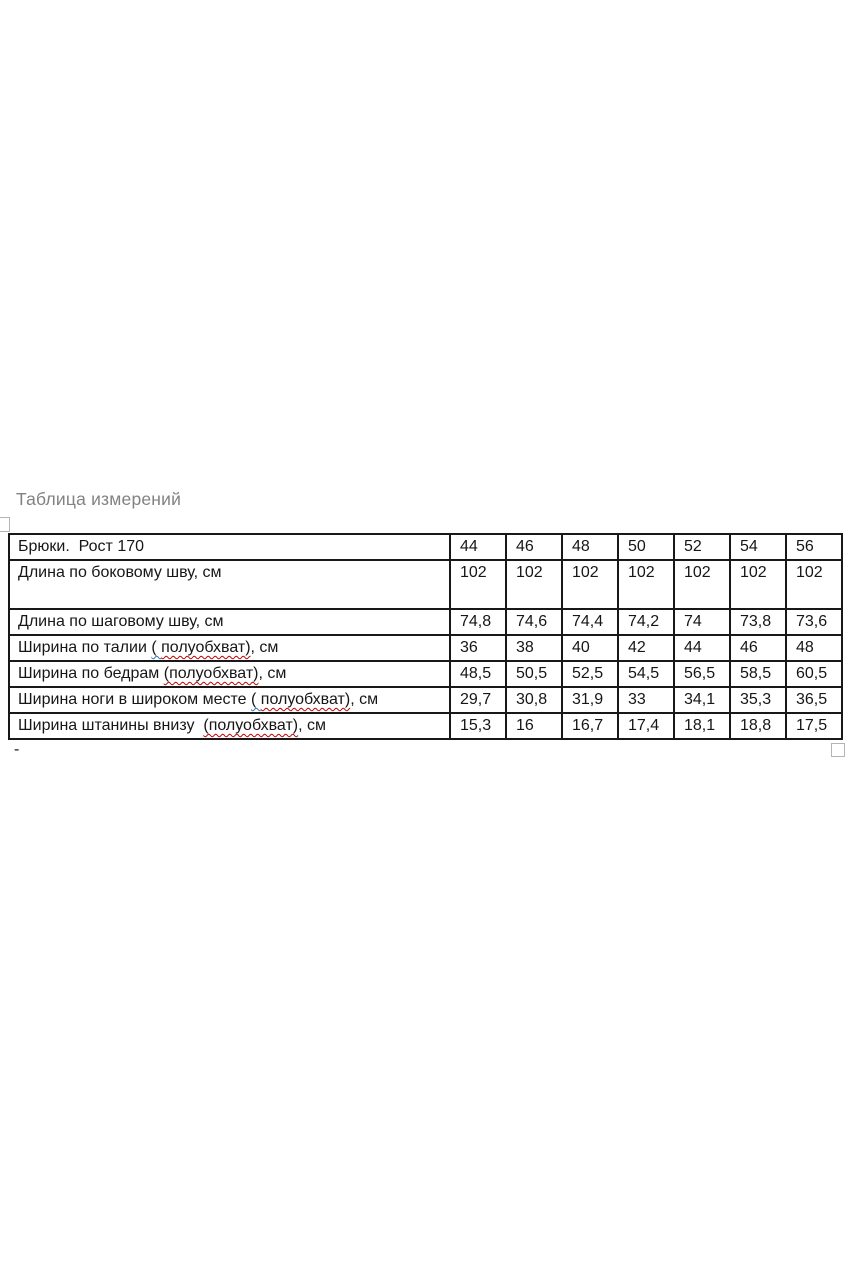  I want to click on size-value-cell: 74,6, so click(534, 622).